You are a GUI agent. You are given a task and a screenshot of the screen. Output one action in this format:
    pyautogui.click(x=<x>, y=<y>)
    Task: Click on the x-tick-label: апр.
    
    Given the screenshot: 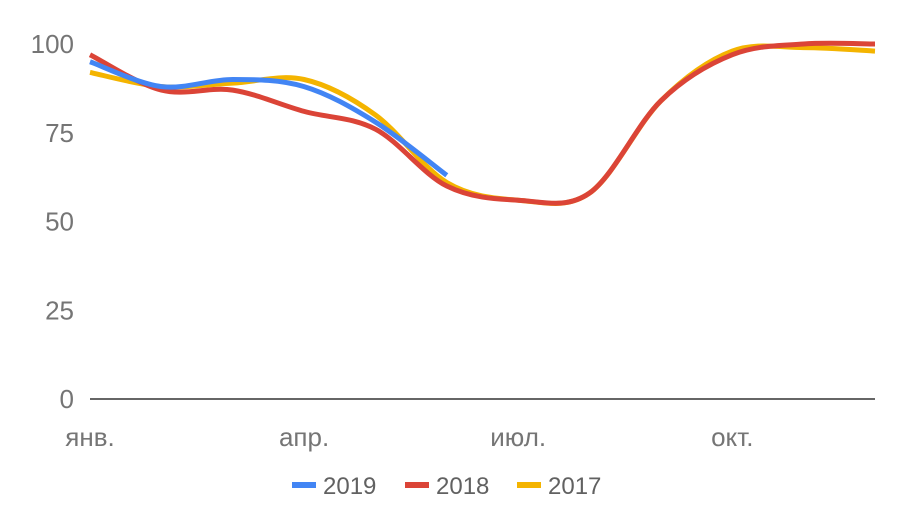 What is the action you would take?
    pyautogui.click(x=304, y=437)
    